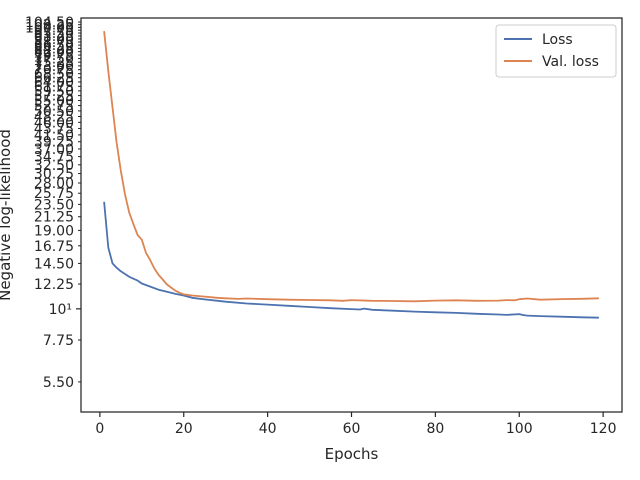  Describe the element at coordinates (54, 53) in the screenshot. I see `y-minor-tick-label: 82.00` at that location.